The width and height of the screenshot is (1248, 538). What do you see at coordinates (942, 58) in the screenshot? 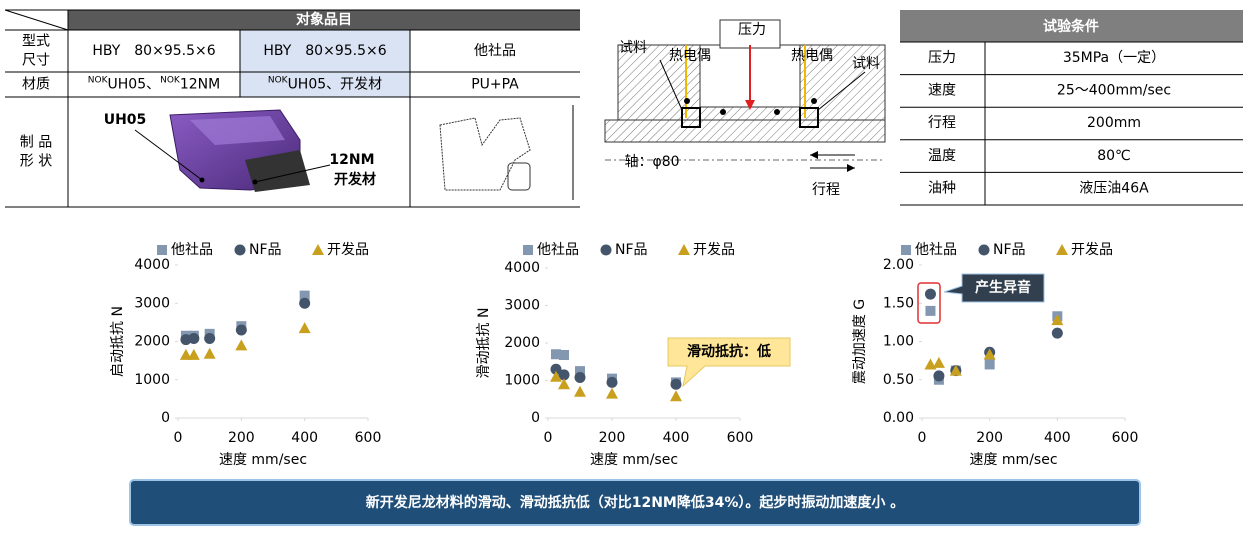
I see `condition-name: 压力` at bounding box center [942, 58].